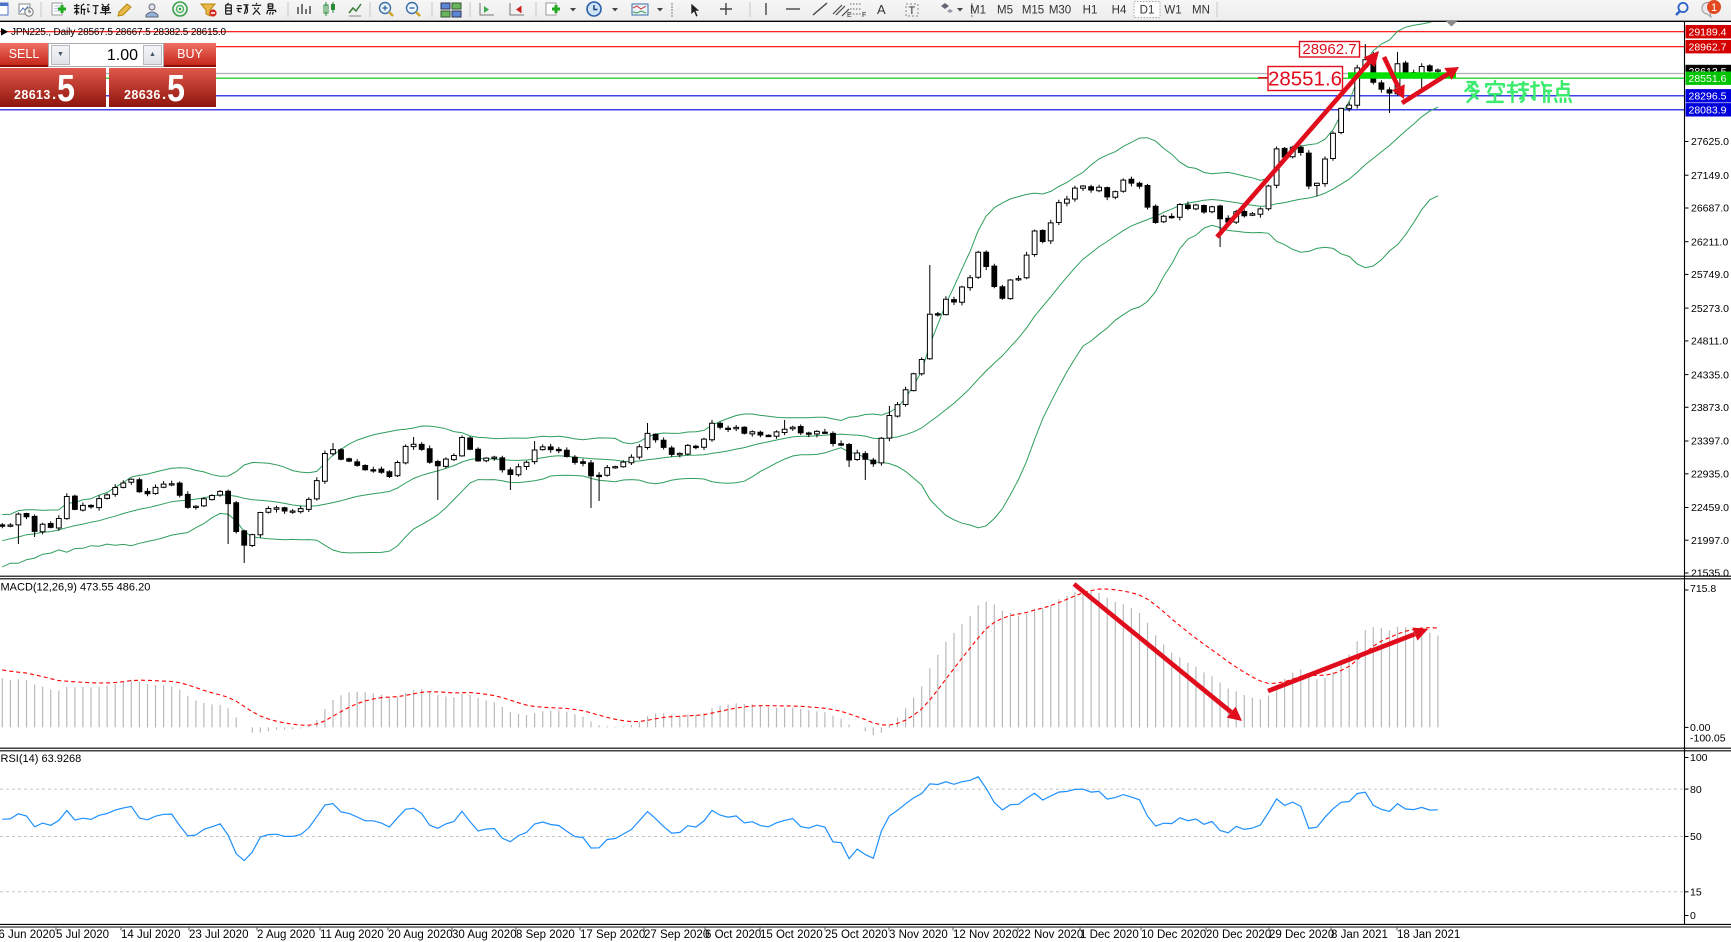 Image resolution: width=1731 pixels, height=942 pixels. What do you see at coordinates (1201, 11) in the screenshot?
I see `svg-text: MN` at bounding box center [1201, 11].